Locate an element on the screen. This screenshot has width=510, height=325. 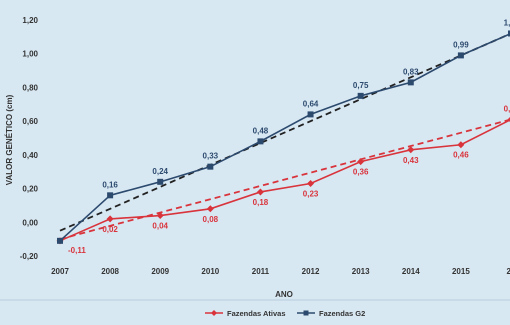
data-label: 0,43 is located at coordinates (411, 160).